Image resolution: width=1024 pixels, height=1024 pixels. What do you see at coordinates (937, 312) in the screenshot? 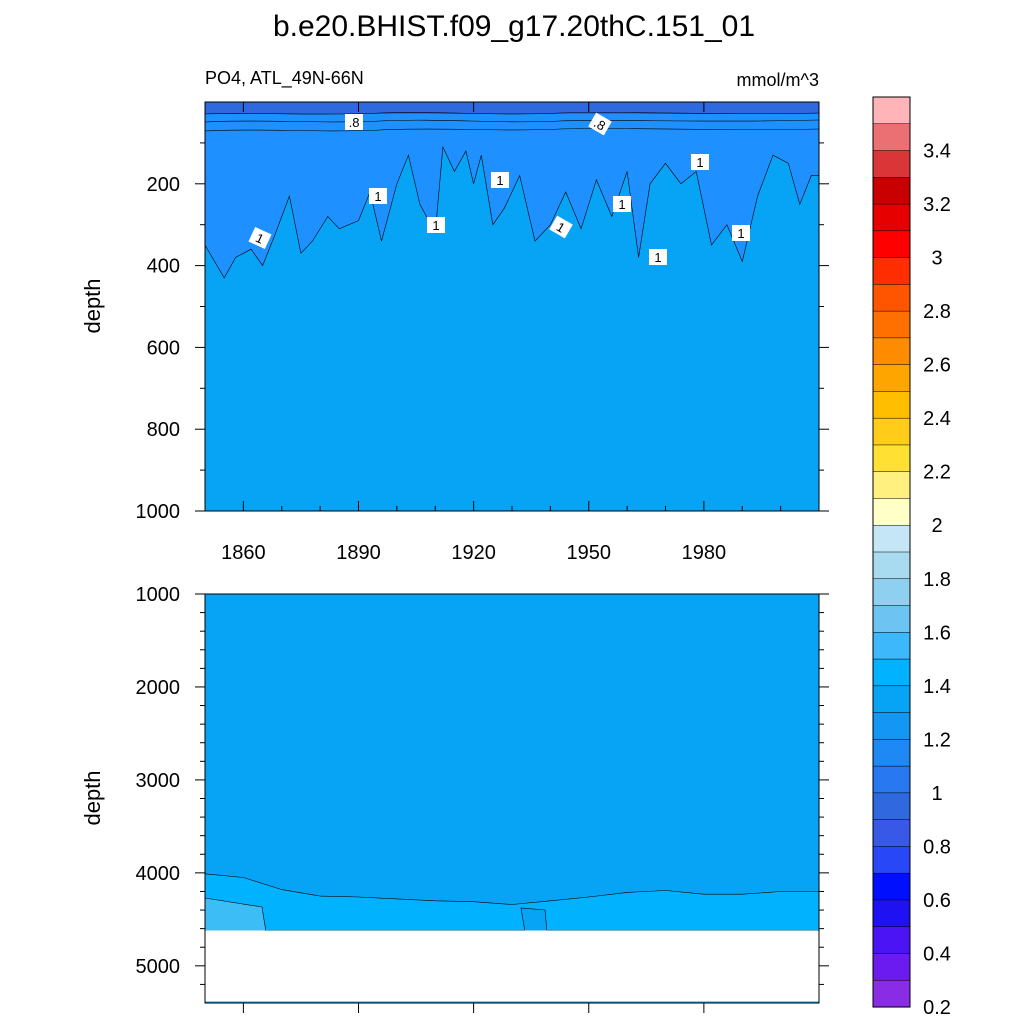
I see `colorbar-label-3: 2.8` at bounding box center [937, 312].